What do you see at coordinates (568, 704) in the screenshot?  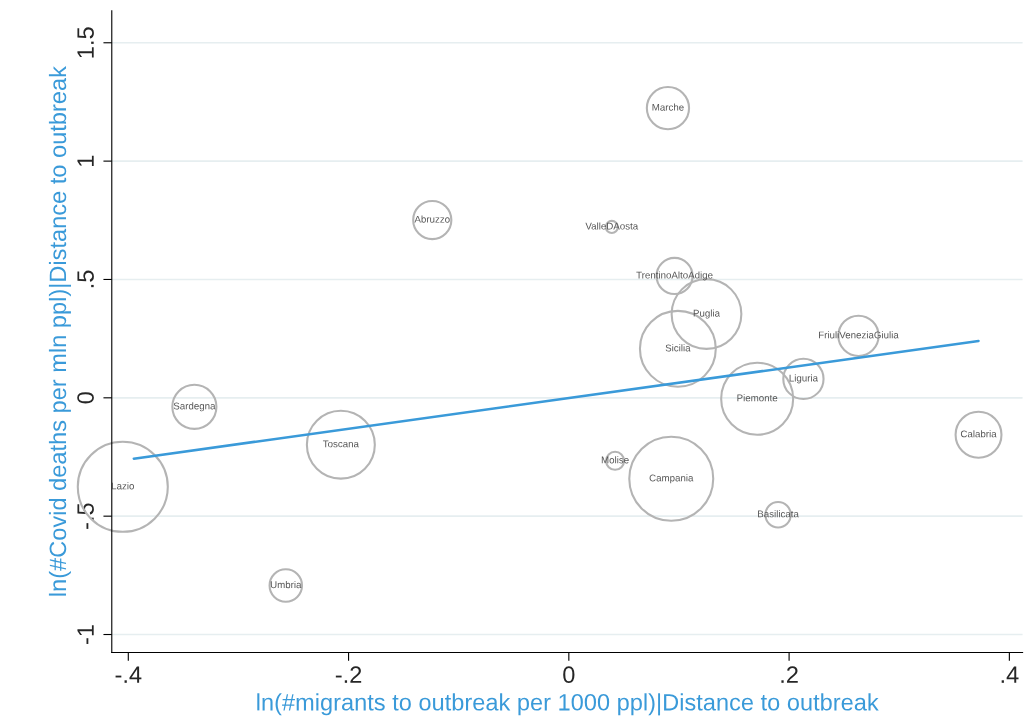 I see `x-axis-title: ln(#migrants to outbreak per 1000 ppl)|Distance to outbreak` at bounding box center [568, 704].